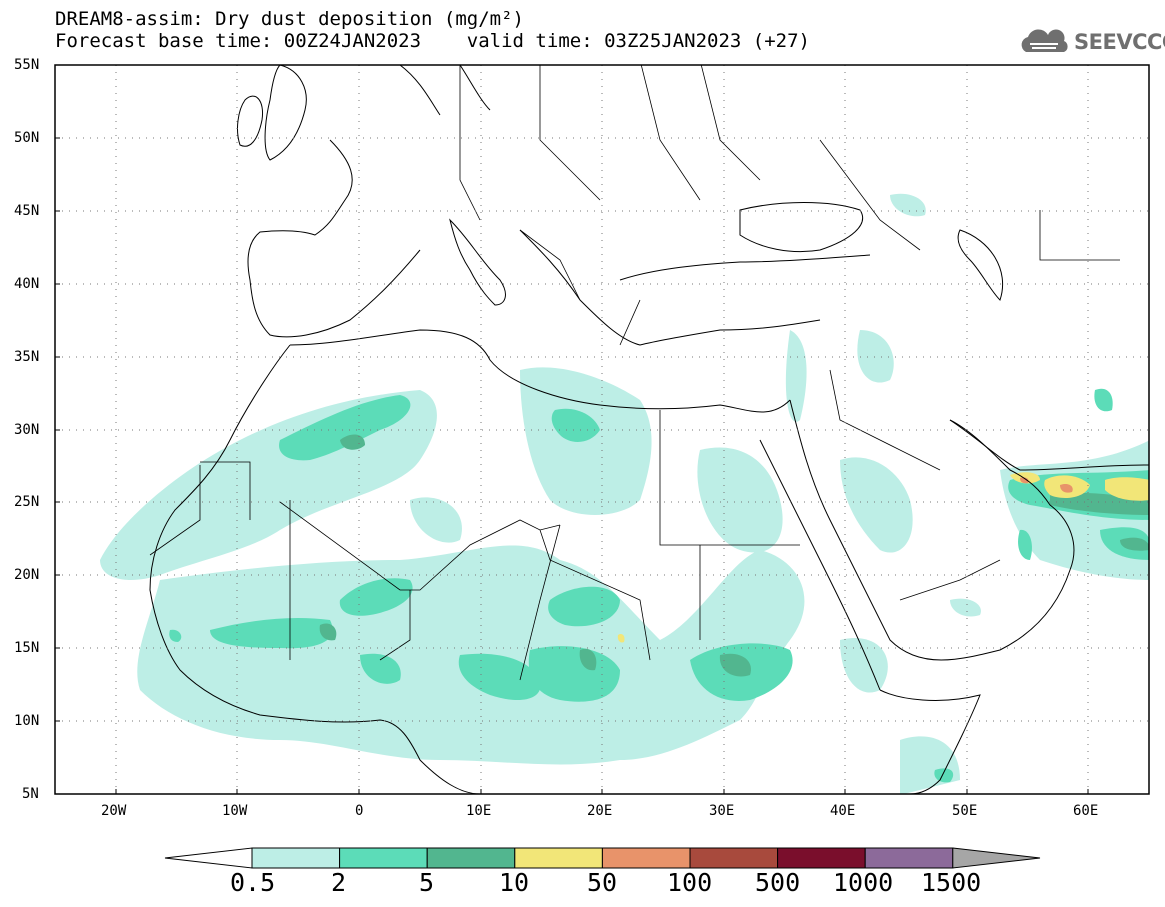  Describe the element at coordinates (843, 811) in the screenshot. I see `lon-label: 40E` at that location.